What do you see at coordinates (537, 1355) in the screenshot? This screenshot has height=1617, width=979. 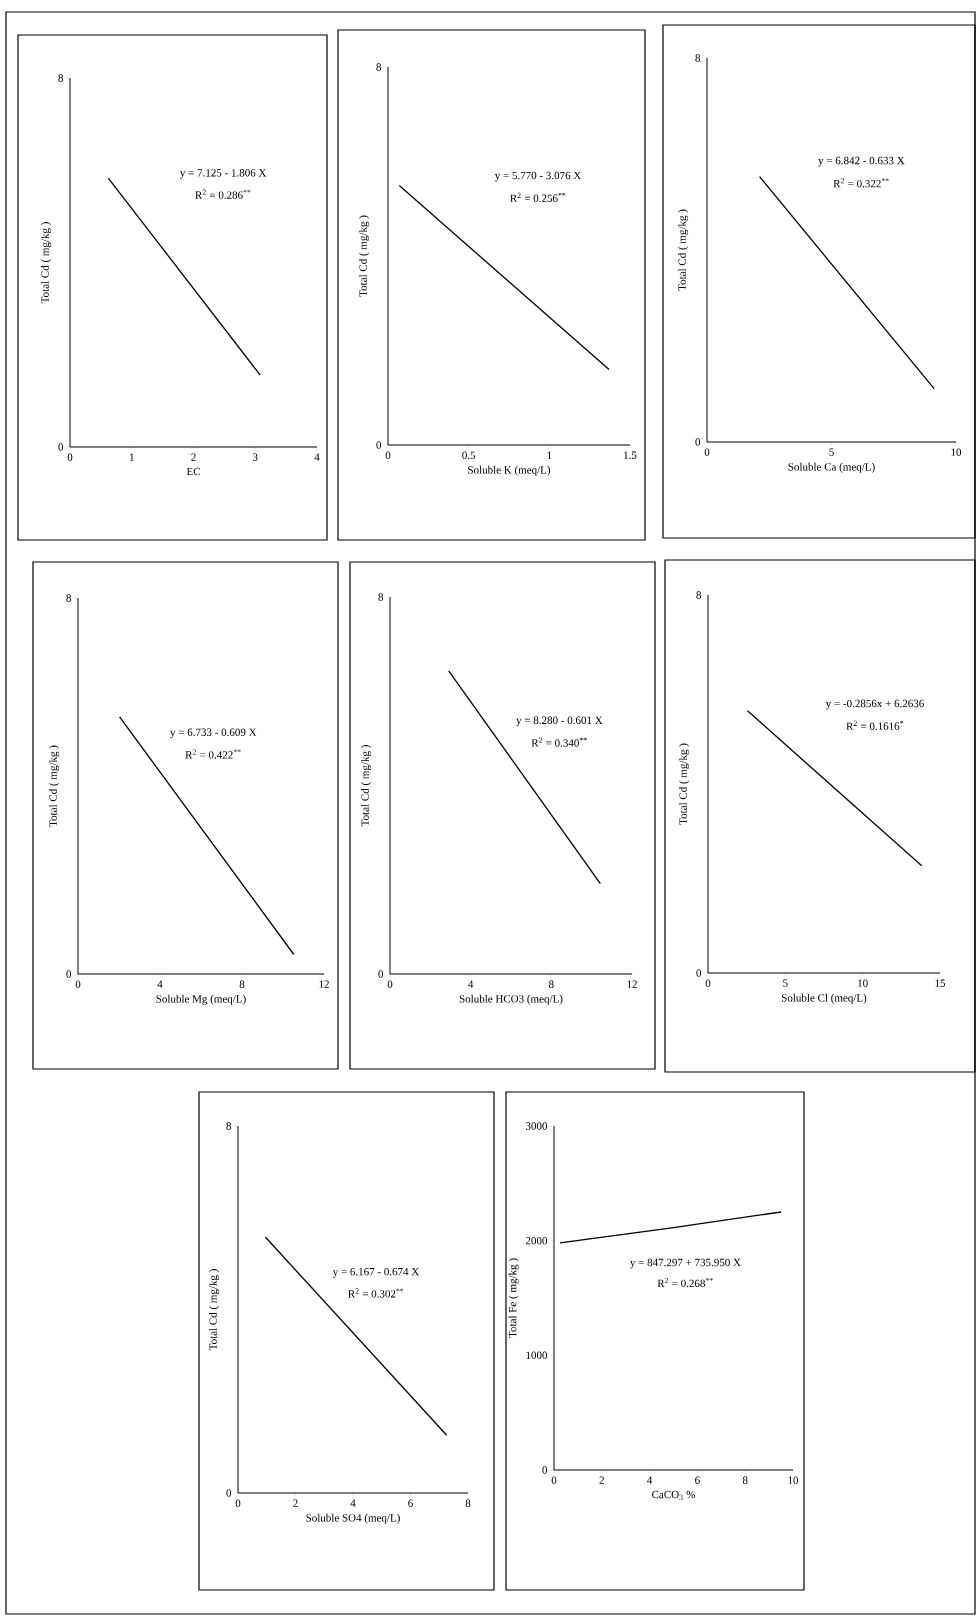 I see `y-tick-label: 1000` at bounding box center [537, 1355].